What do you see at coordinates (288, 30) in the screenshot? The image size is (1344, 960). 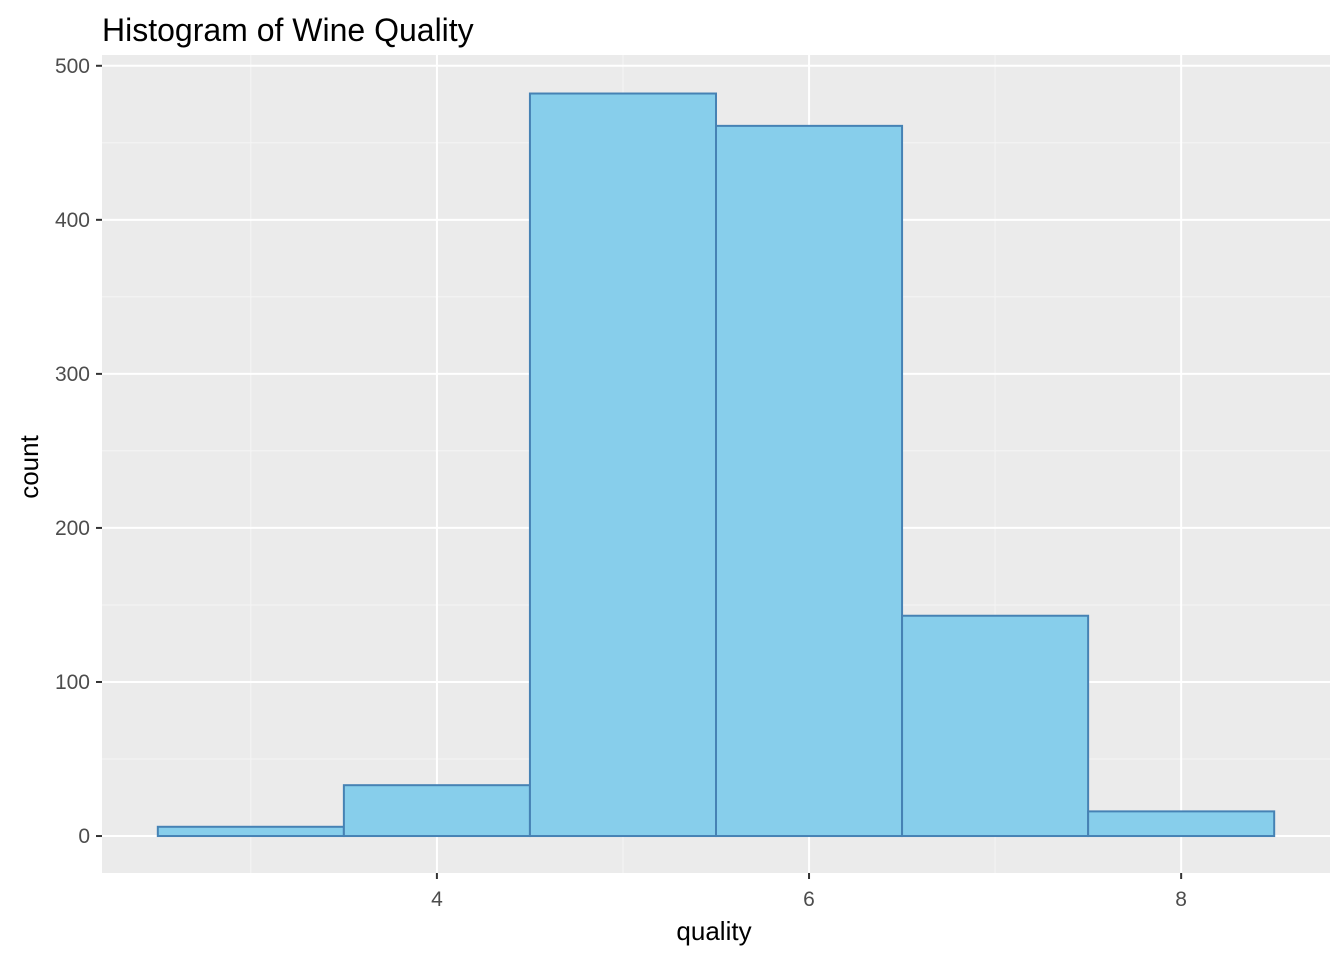 I see `chart-title: Histogram of Wine Quality` at bounding box center [288, 30].